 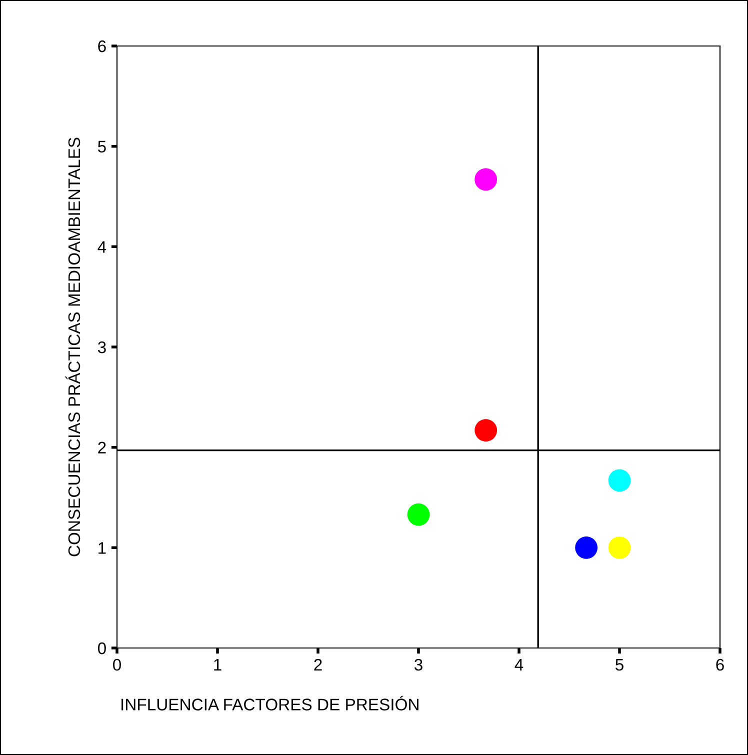 I want to click on y-tick-label: 3, so click(x=102, y=347).